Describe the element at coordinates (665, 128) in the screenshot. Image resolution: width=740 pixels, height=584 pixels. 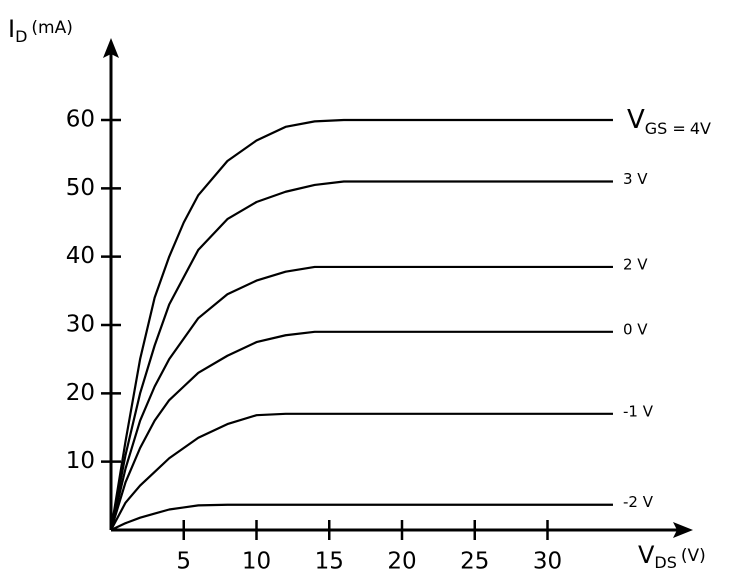
I see `series-label-prefix-sub: GS =` at that location.